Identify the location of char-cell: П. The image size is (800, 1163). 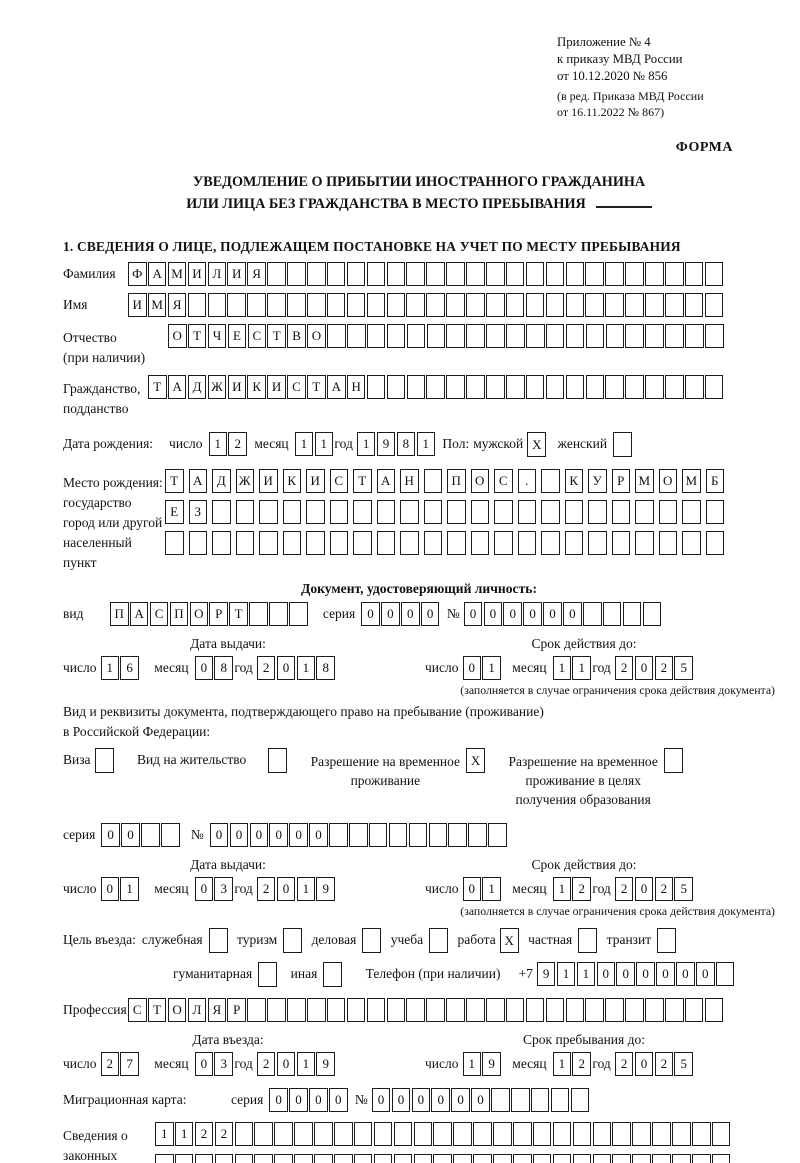
(119, 614).